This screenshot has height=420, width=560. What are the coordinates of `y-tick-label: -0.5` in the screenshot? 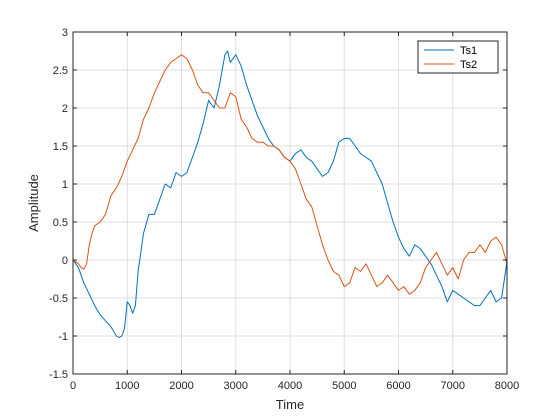 It's located at (58, 299).